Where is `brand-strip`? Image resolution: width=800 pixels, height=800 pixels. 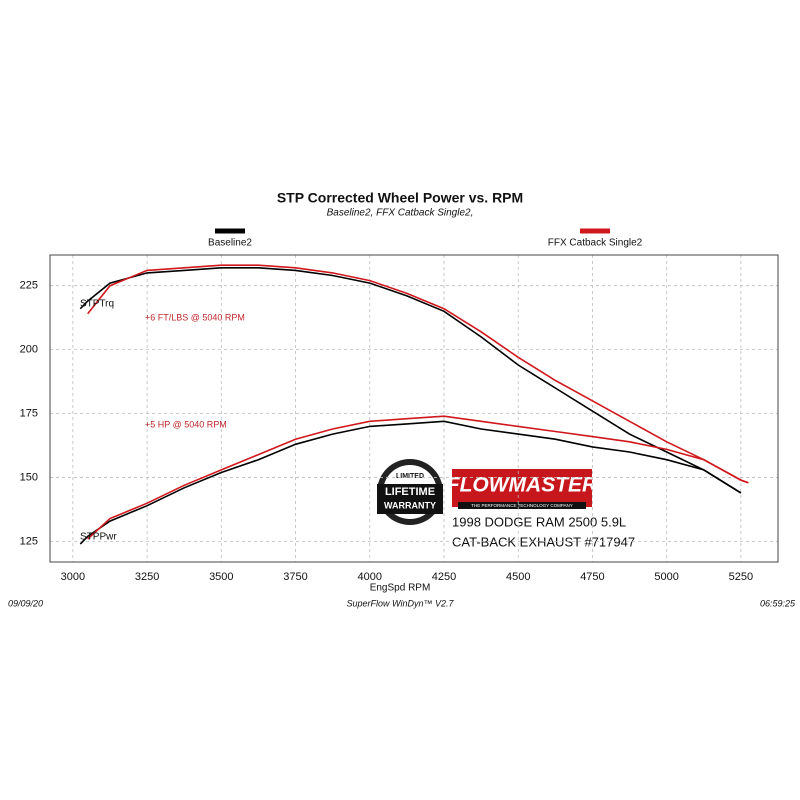
brand-strip is located at coordinates (522, 505).